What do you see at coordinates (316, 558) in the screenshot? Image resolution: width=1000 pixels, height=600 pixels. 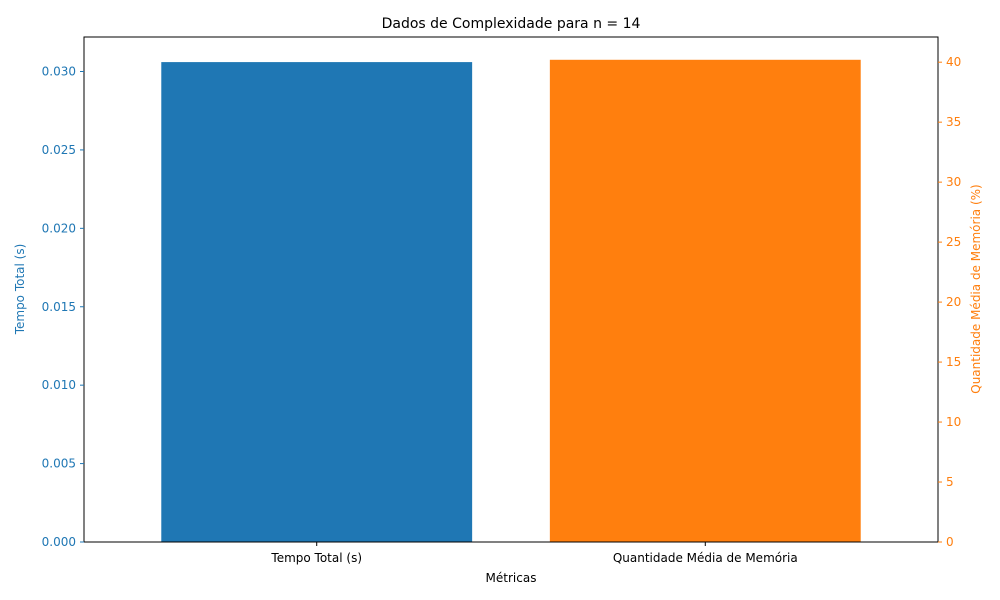 I see `x-tick-label: Tempo Total (s)` at bounding box center [316, 558].